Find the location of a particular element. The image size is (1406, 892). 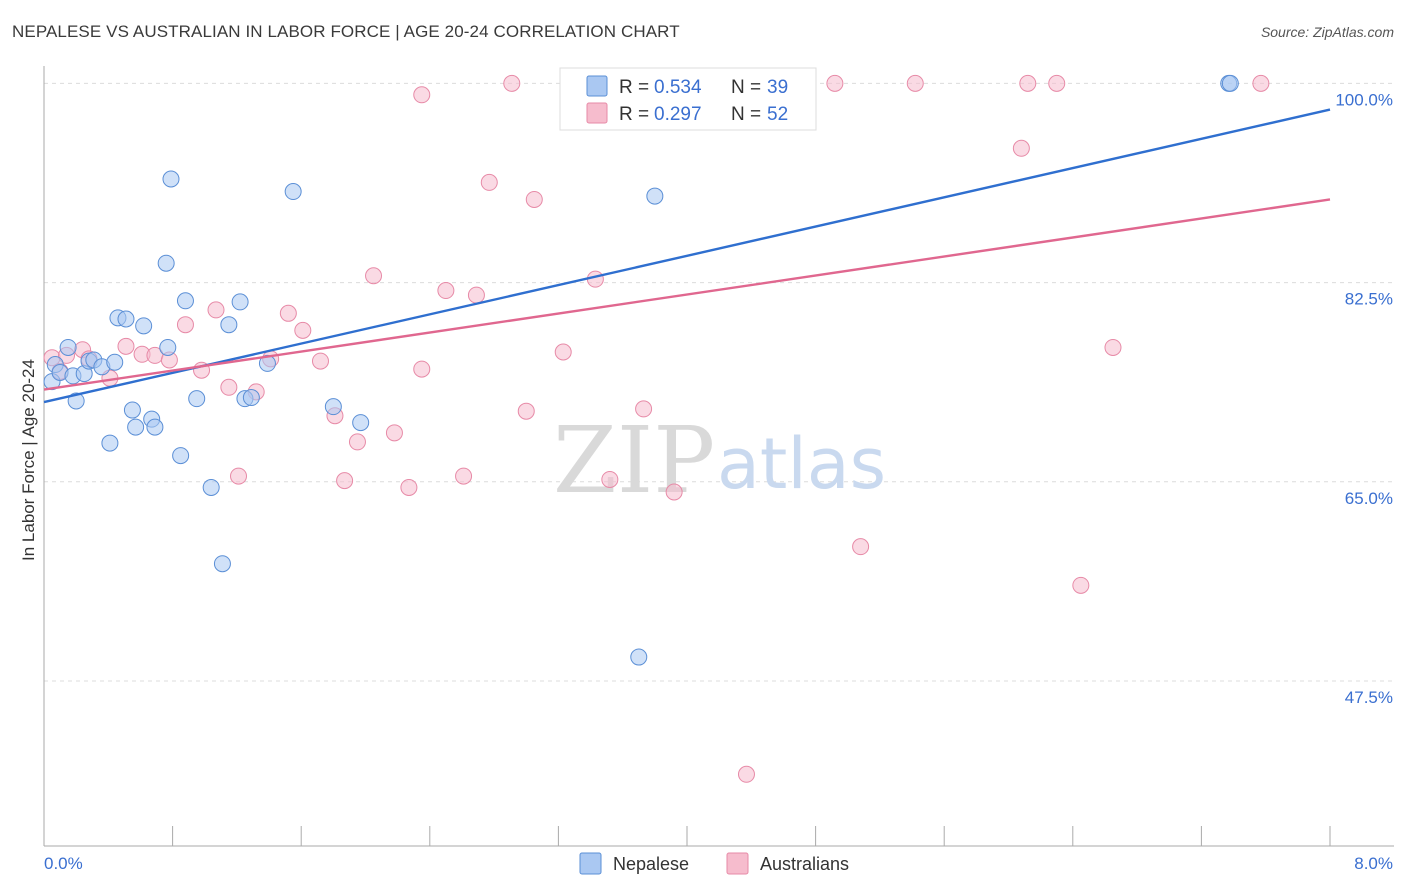

legend: R = 0.534 N = 39 R = 0.297 N = 52 is located at coordinates (688, 99).